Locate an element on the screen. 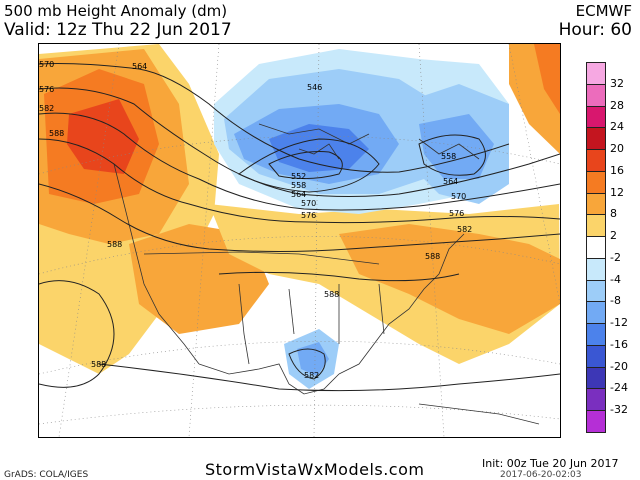 This screenshot has width=640, height=480. colorbar-tick-label: -32 is located at coordinates (619, 410).